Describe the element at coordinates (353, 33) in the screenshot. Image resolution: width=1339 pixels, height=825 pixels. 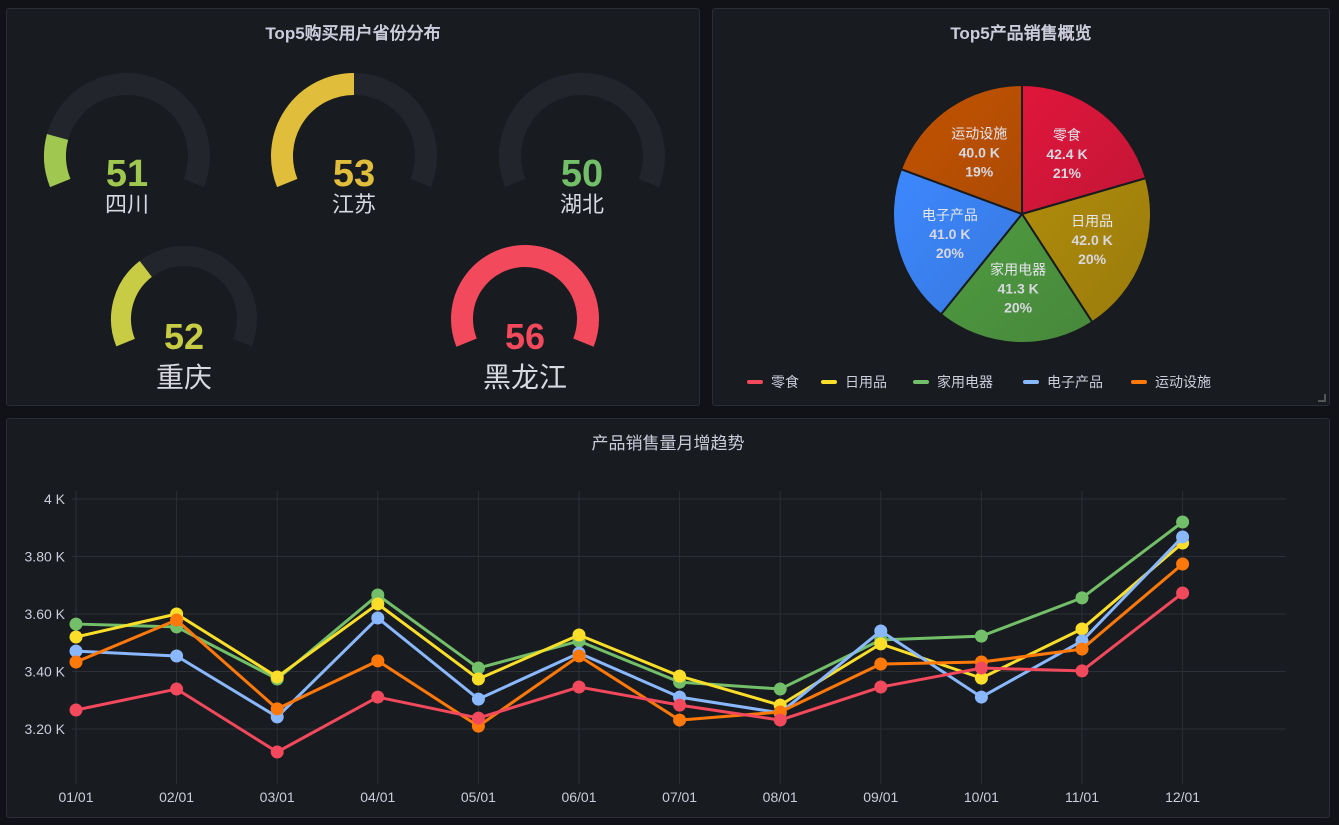
I see `gauge-panel-title: Top5购买用户省份分布` at that location.